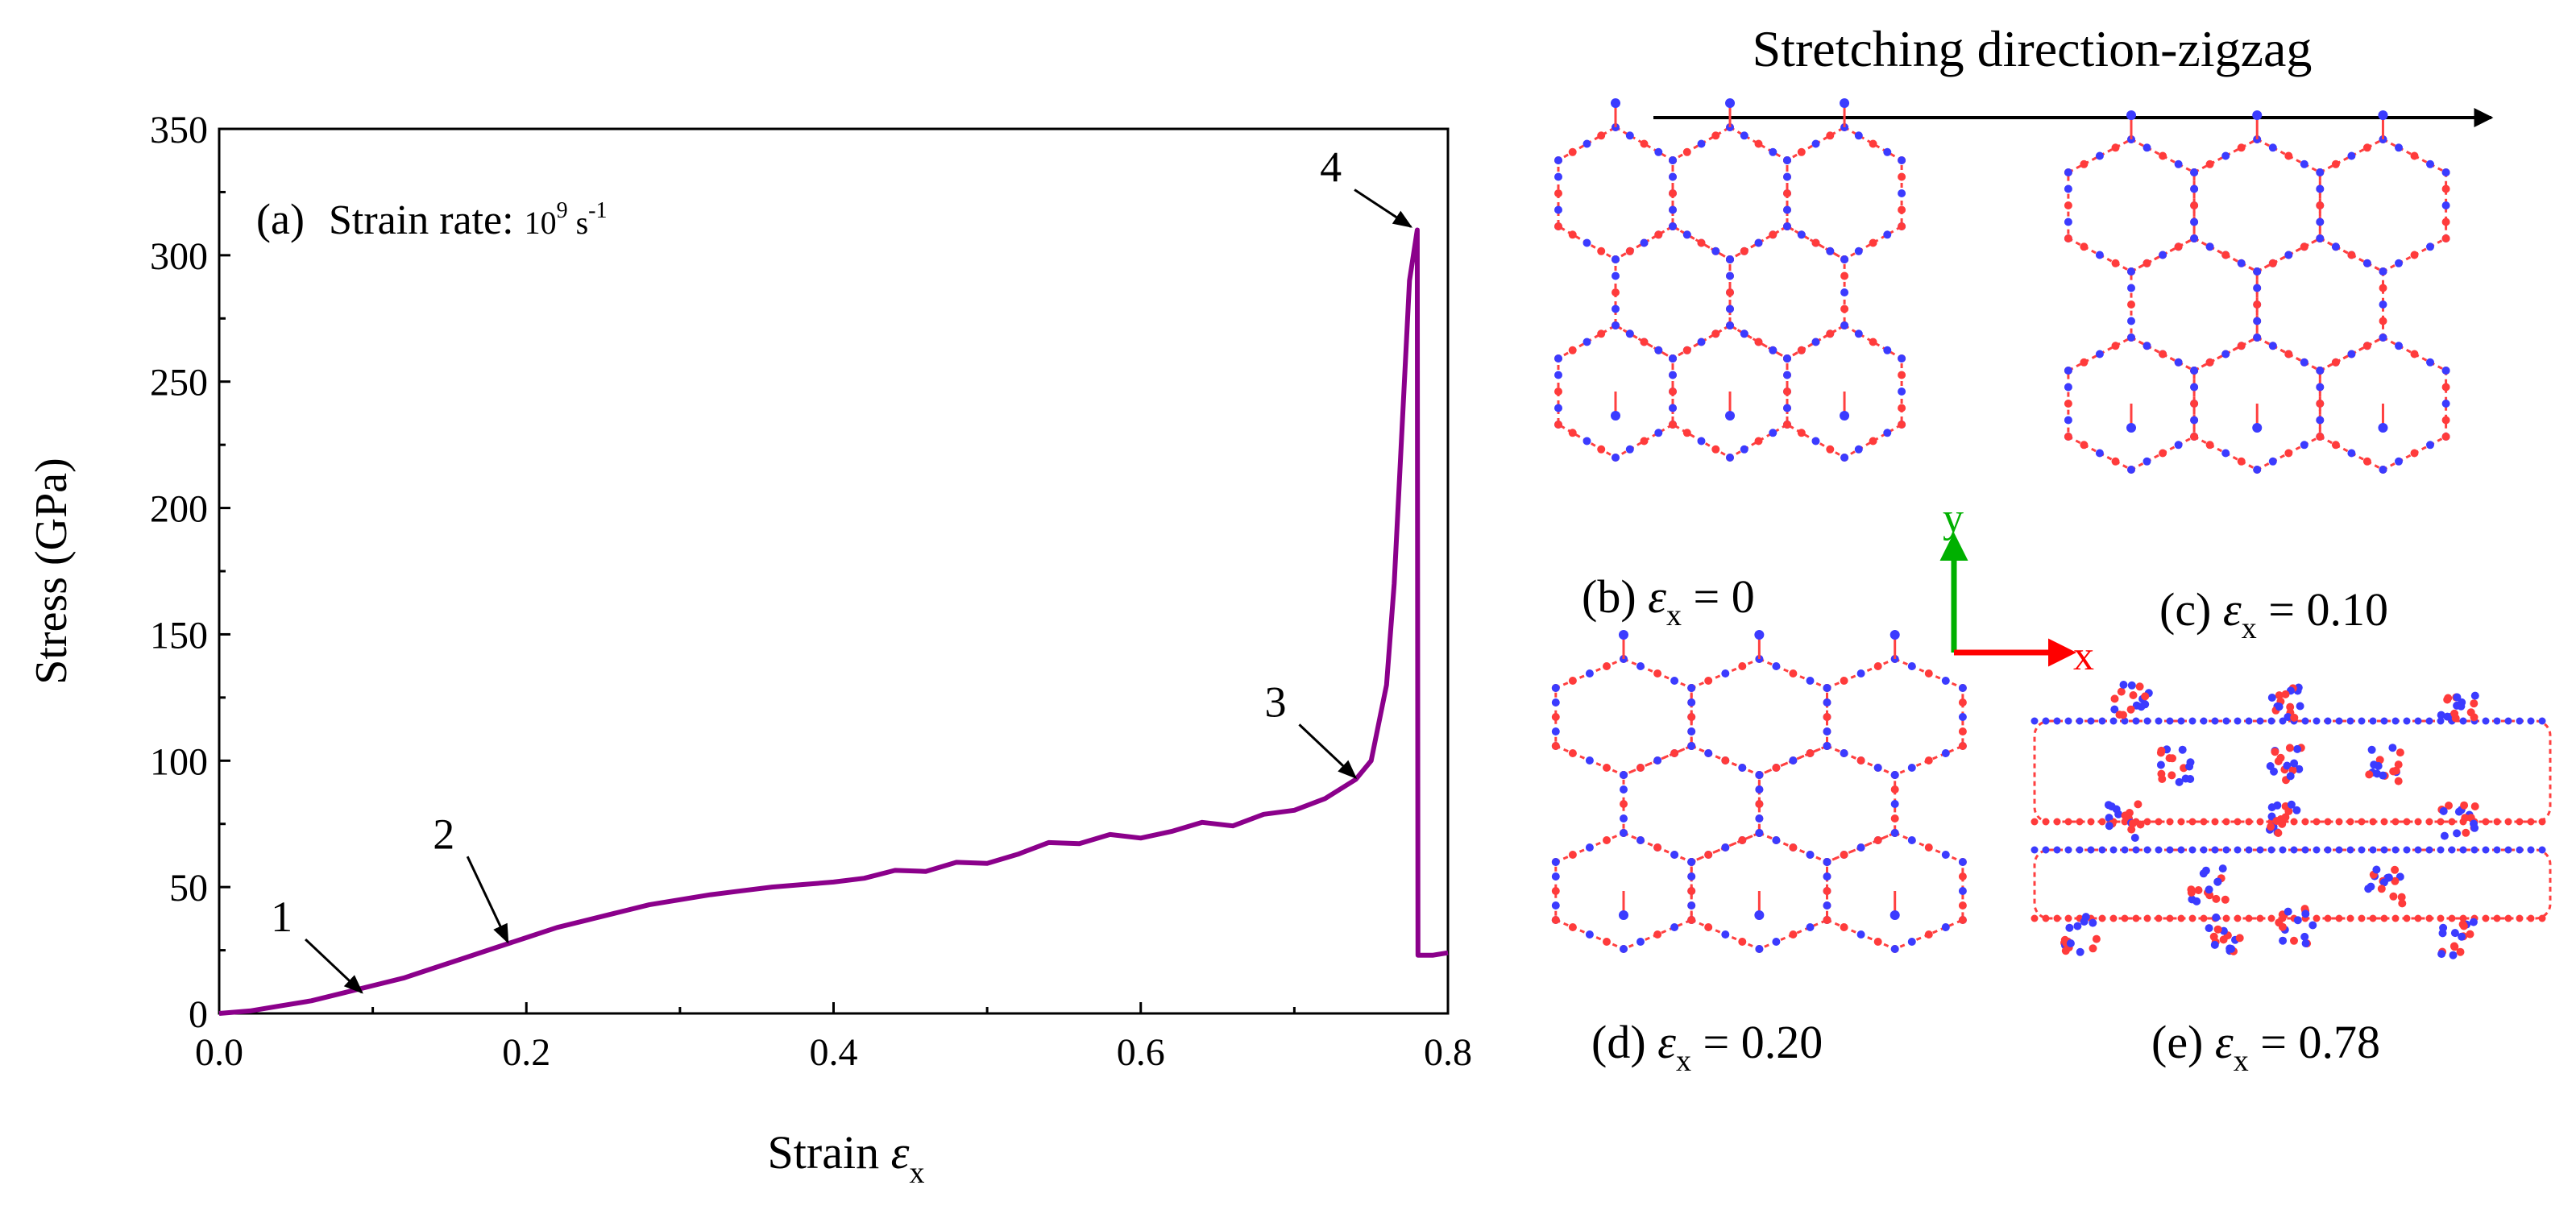 The image size is (2576, 1210). Describe the element at coordinates (443, 834) in the screenshot. I see `marker-label: 2` at that location.